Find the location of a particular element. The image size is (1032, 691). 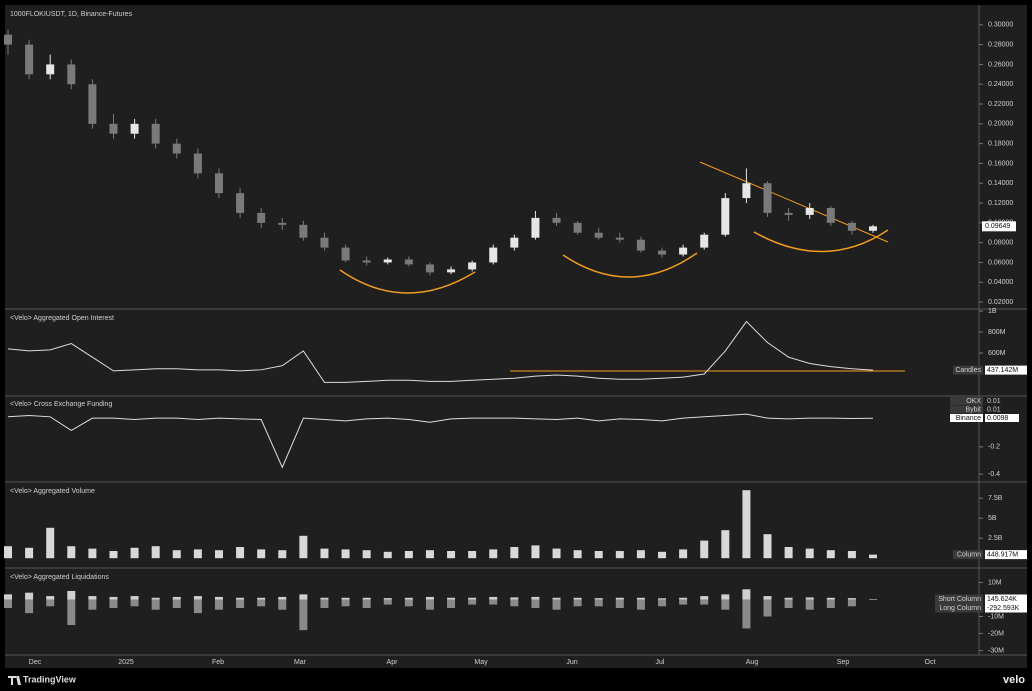

legend-value: -292.593K is located at coordinates (1003, 608).